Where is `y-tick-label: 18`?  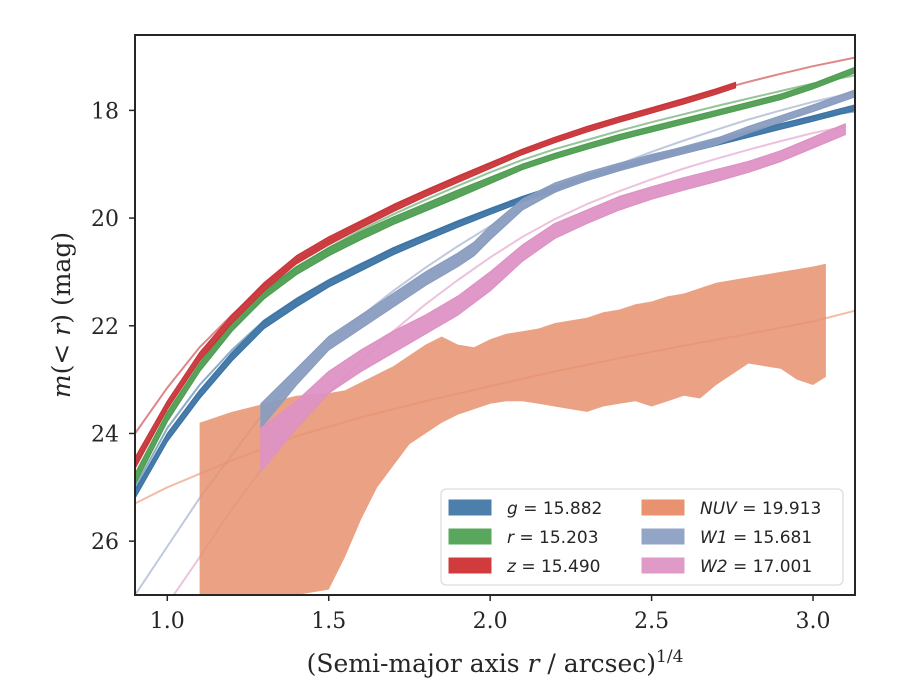
y-tick-label: 18 is located at coordinates (105, 111).